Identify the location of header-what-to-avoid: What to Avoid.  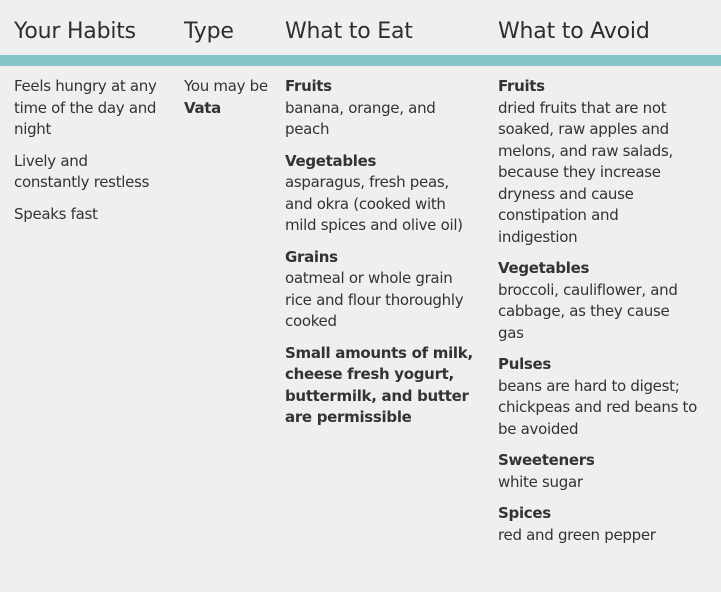
(574, 31).